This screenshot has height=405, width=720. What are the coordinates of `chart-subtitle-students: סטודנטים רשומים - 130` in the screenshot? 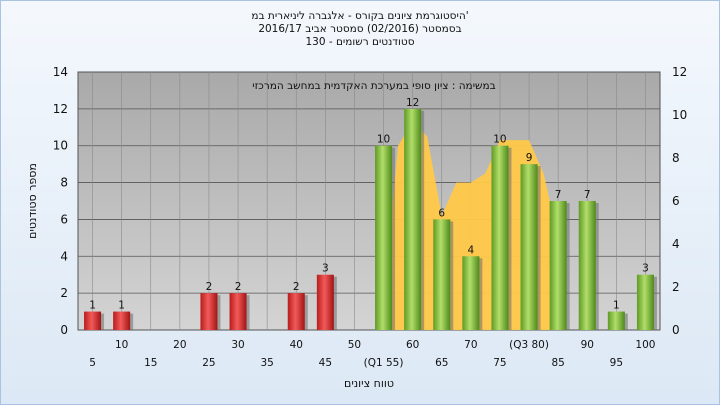 It's located at (360, 42).